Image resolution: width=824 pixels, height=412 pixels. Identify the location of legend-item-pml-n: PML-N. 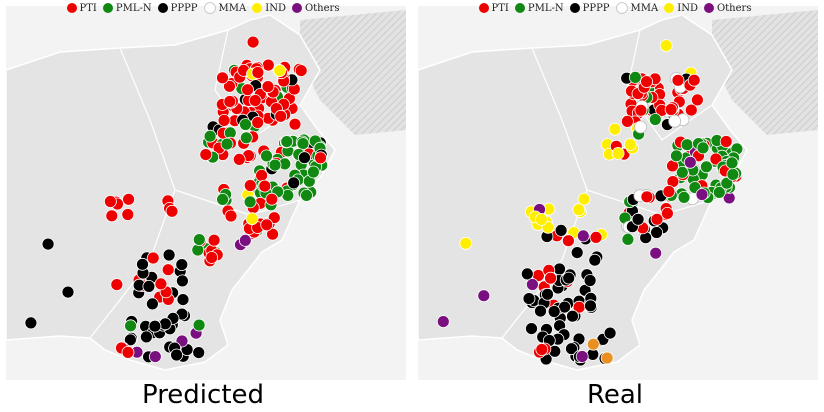
(539, 8).